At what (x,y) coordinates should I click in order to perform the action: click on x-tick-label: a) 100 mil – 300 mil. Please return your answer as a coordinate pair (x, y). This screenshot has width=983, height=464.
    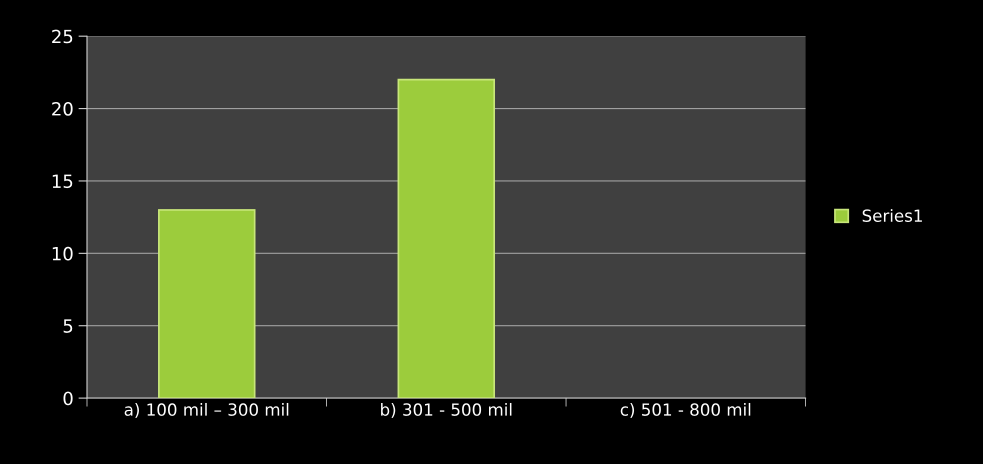
    Looking at the image, I should click on (206, 410).